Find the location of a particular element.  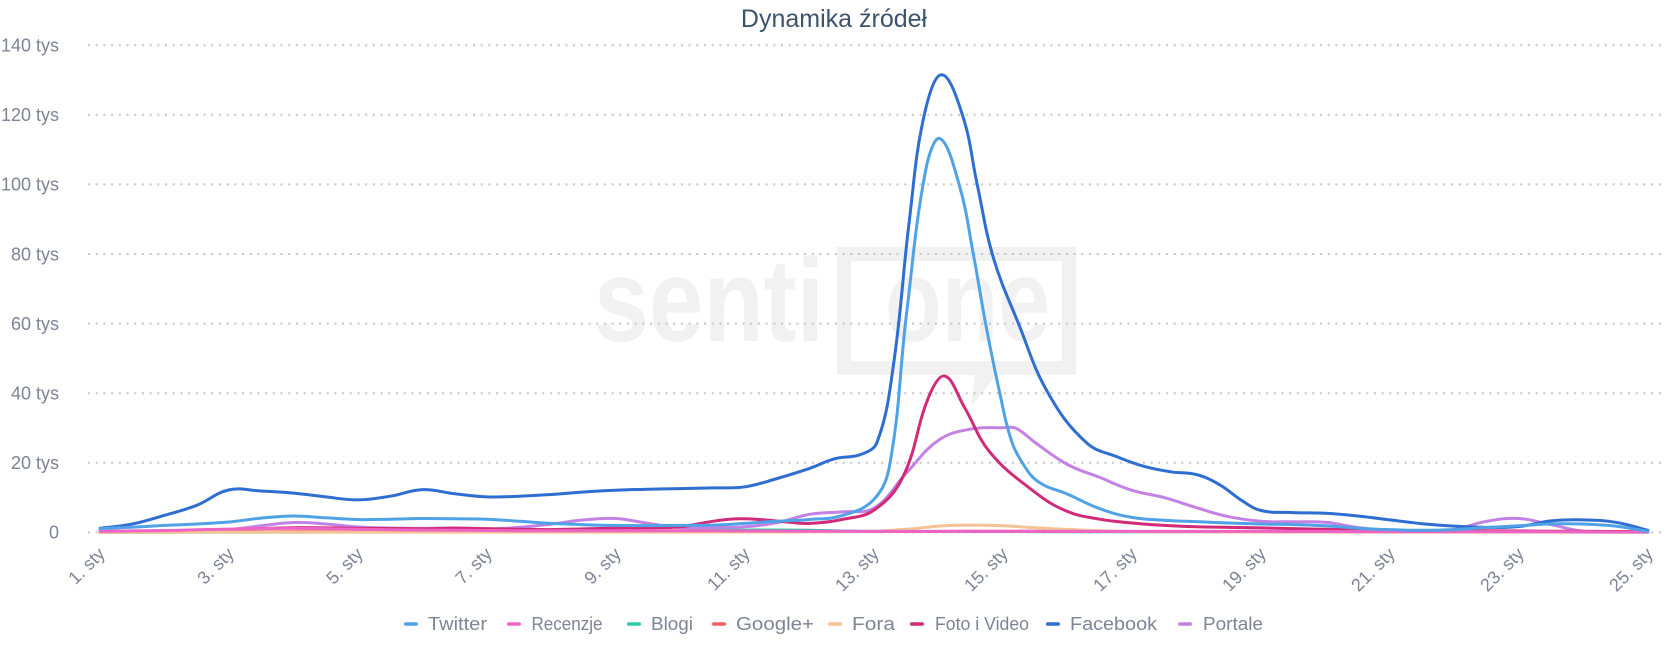

svg-text: 140 tys is located at coordinates (30, 46).